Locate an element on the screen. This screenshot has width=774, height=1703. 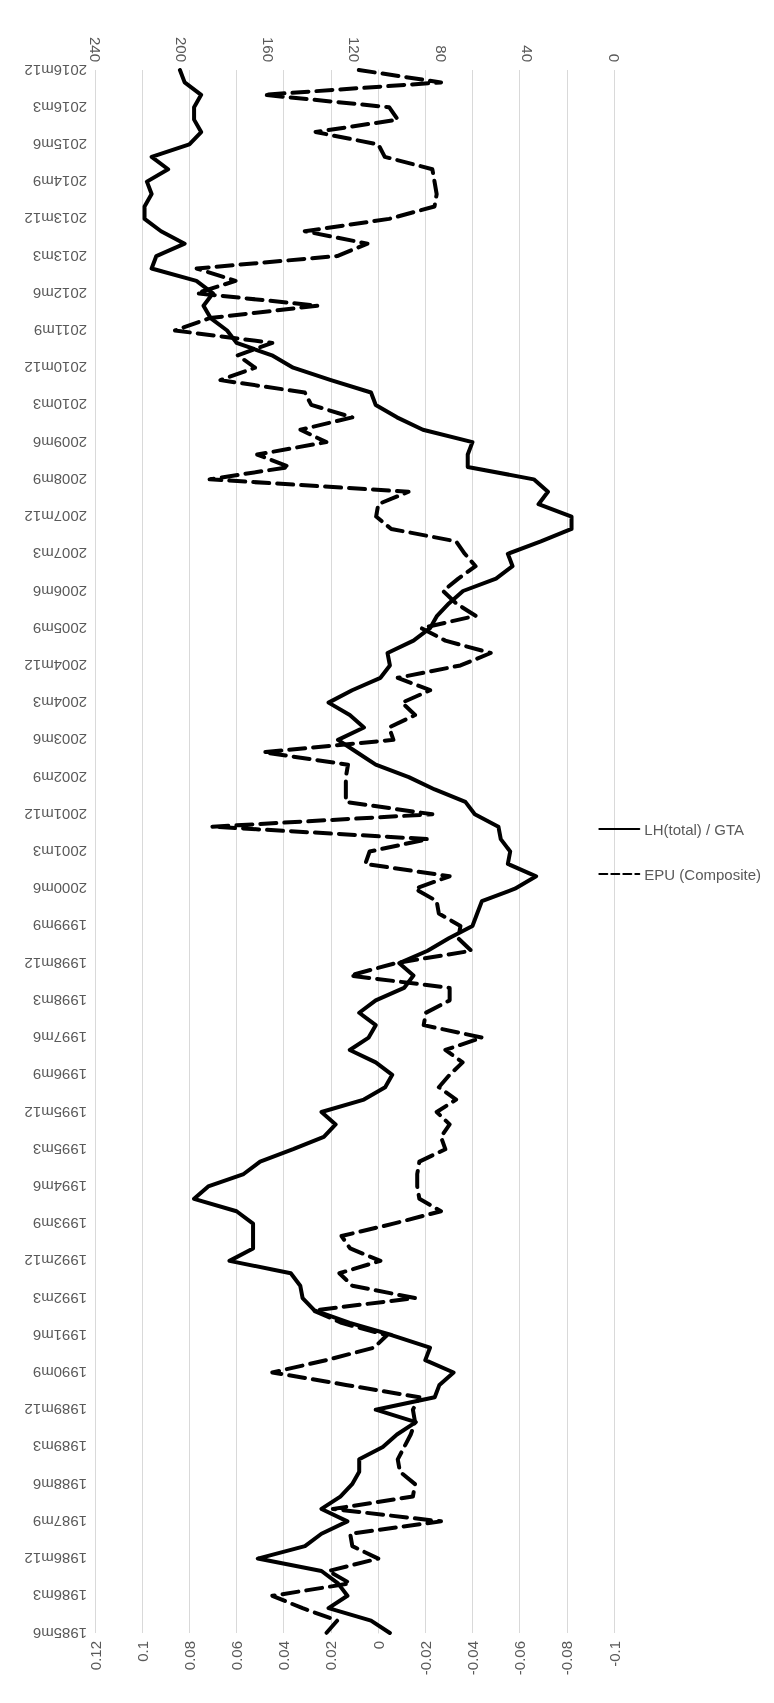
x-tick-label: 0.04 is located at coordinates (284, 1656).